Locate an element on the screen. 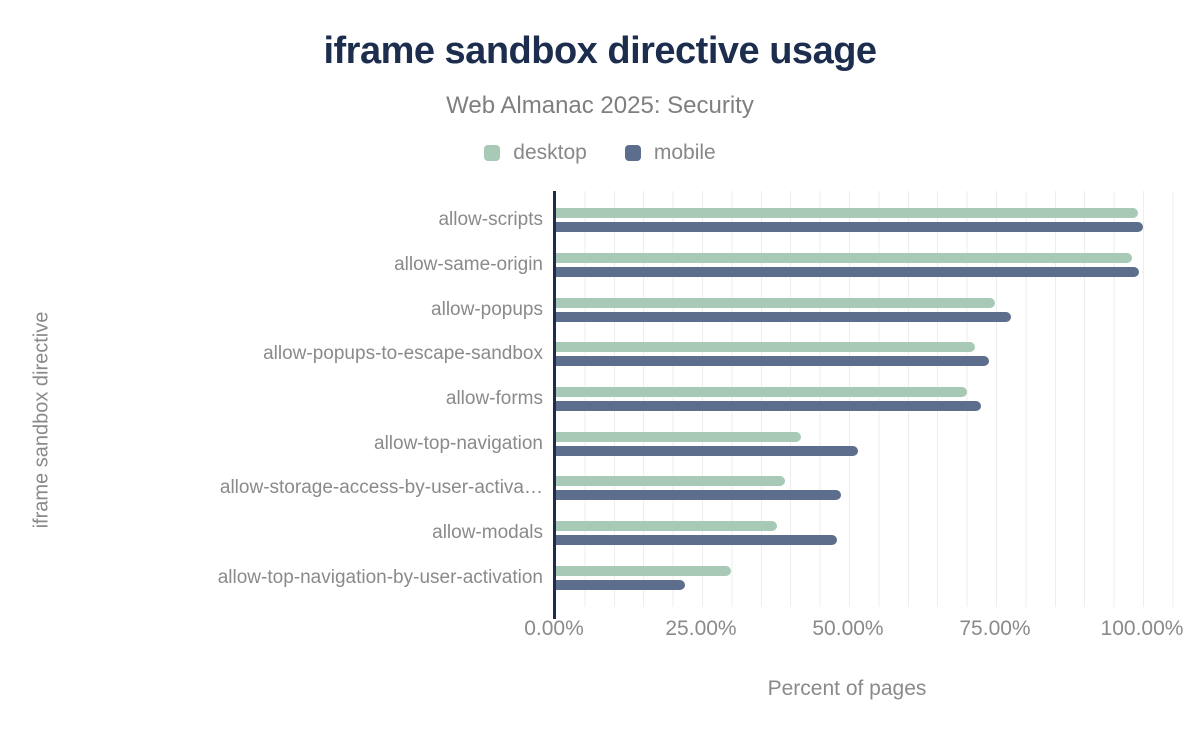 This screenshot has height=742, width=1200. x-axis-title: Percent of pages is located at coordinates (847, 688).